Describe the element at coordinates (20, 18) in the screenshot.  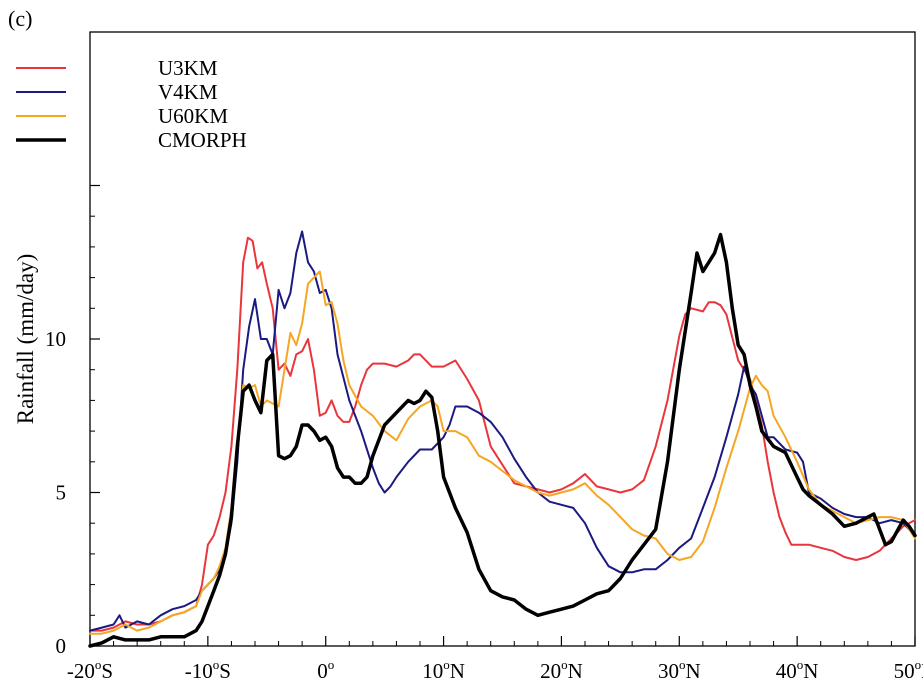
I see `panel-label: (c)` at that location.